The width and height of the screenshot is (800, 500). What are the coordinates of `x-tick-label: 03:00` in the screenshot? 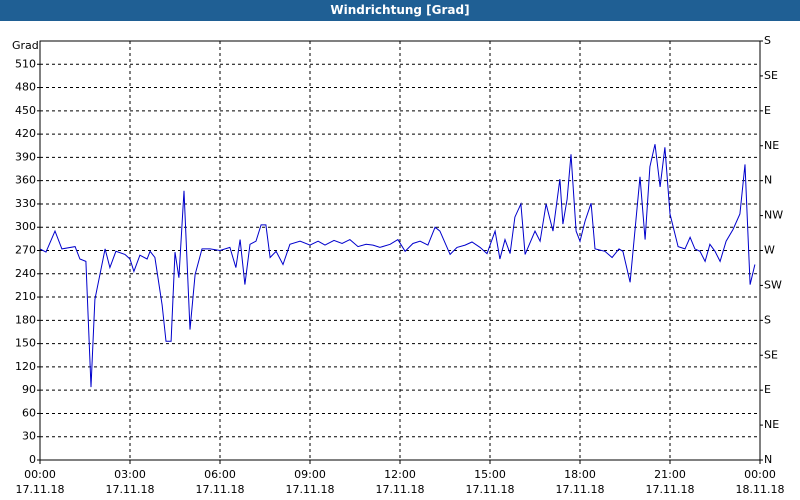 It's located at (130, 474).